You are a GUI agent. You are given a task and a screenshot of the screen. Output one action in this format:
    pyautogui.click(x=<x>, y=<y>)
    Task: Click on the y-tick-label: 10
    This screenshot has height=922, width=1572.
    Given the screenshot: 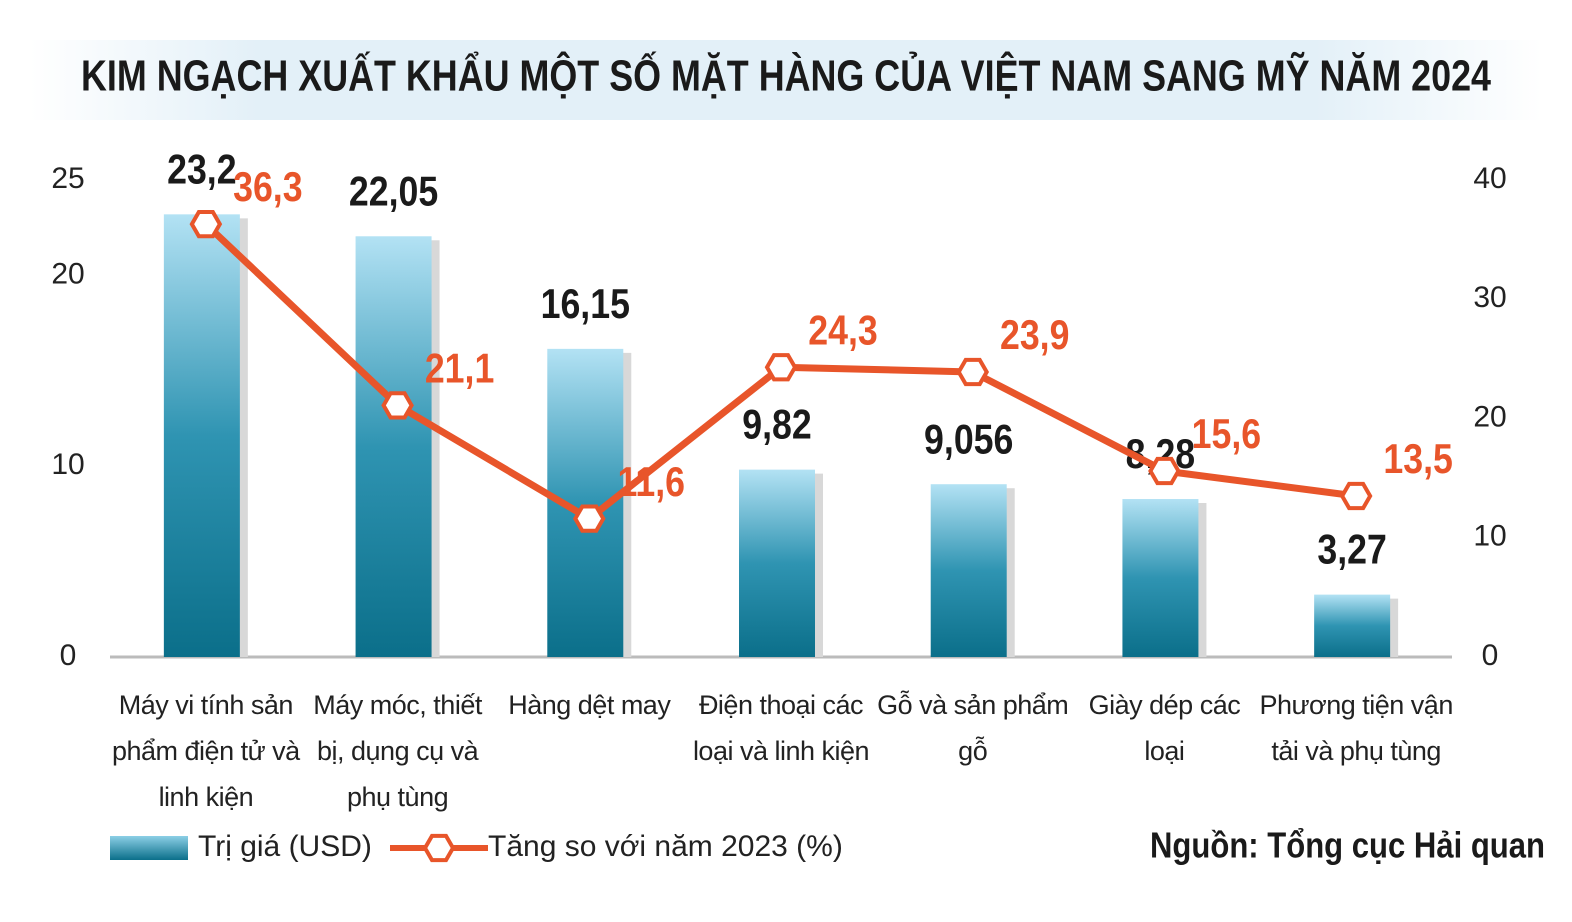 What is the action you would take?
    pyautogui.click(x=67, y=464)
    